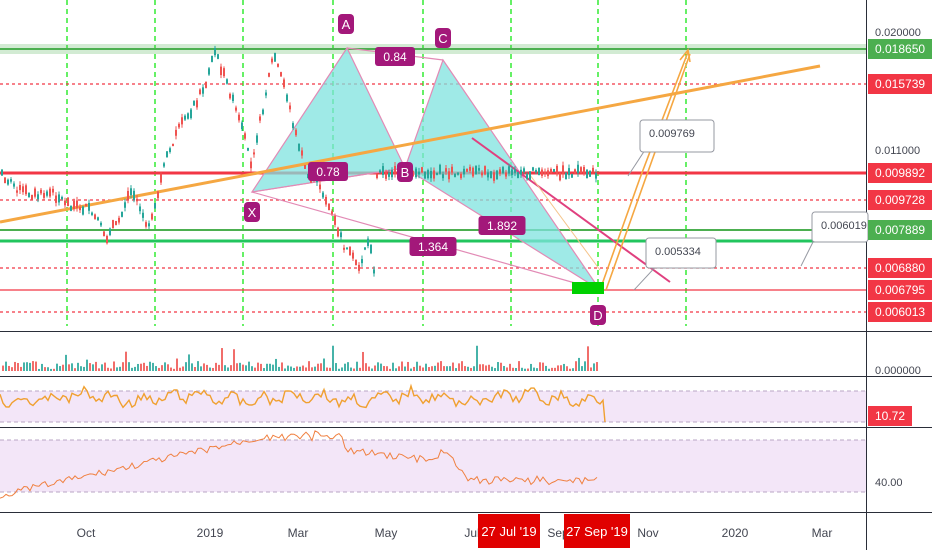 This screenshot has width=932, height=550. Describe the element at coordinates (554, 531) in the screenshot. I see `date-markers: 27 Jul '19 27 Sep '19` at that location.